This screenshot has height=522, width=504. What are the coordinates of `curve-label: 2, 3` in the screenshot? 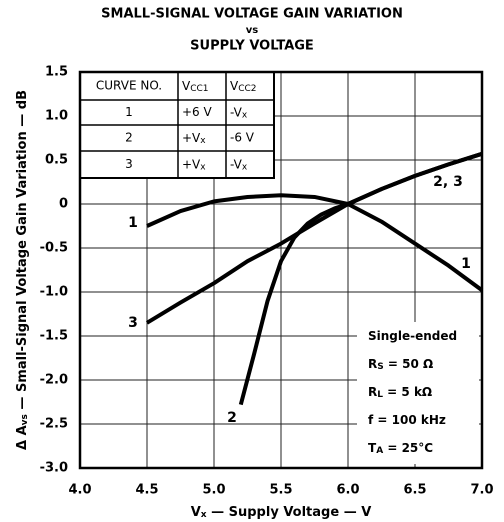 It's located at (448, 182).